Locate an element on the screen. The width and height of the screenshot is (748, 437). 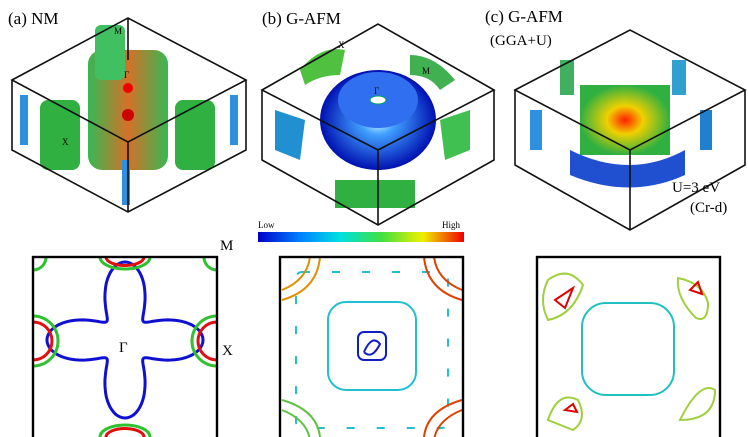
panel-title: (b) G-AFM is located at coordinates (301, 18).